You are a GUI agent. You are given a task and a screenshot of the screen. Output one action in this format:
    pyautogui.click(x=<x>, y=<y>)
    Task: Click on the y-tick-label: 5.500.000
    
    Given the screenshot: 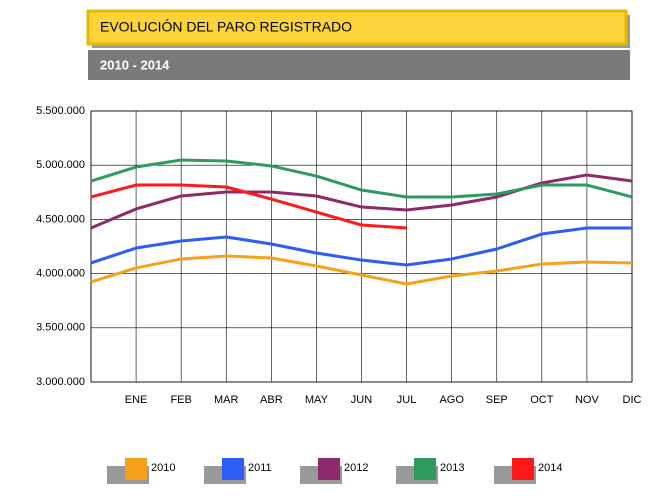 What is the action you would take?
    pyautogui.click(x=60, y=111)
    